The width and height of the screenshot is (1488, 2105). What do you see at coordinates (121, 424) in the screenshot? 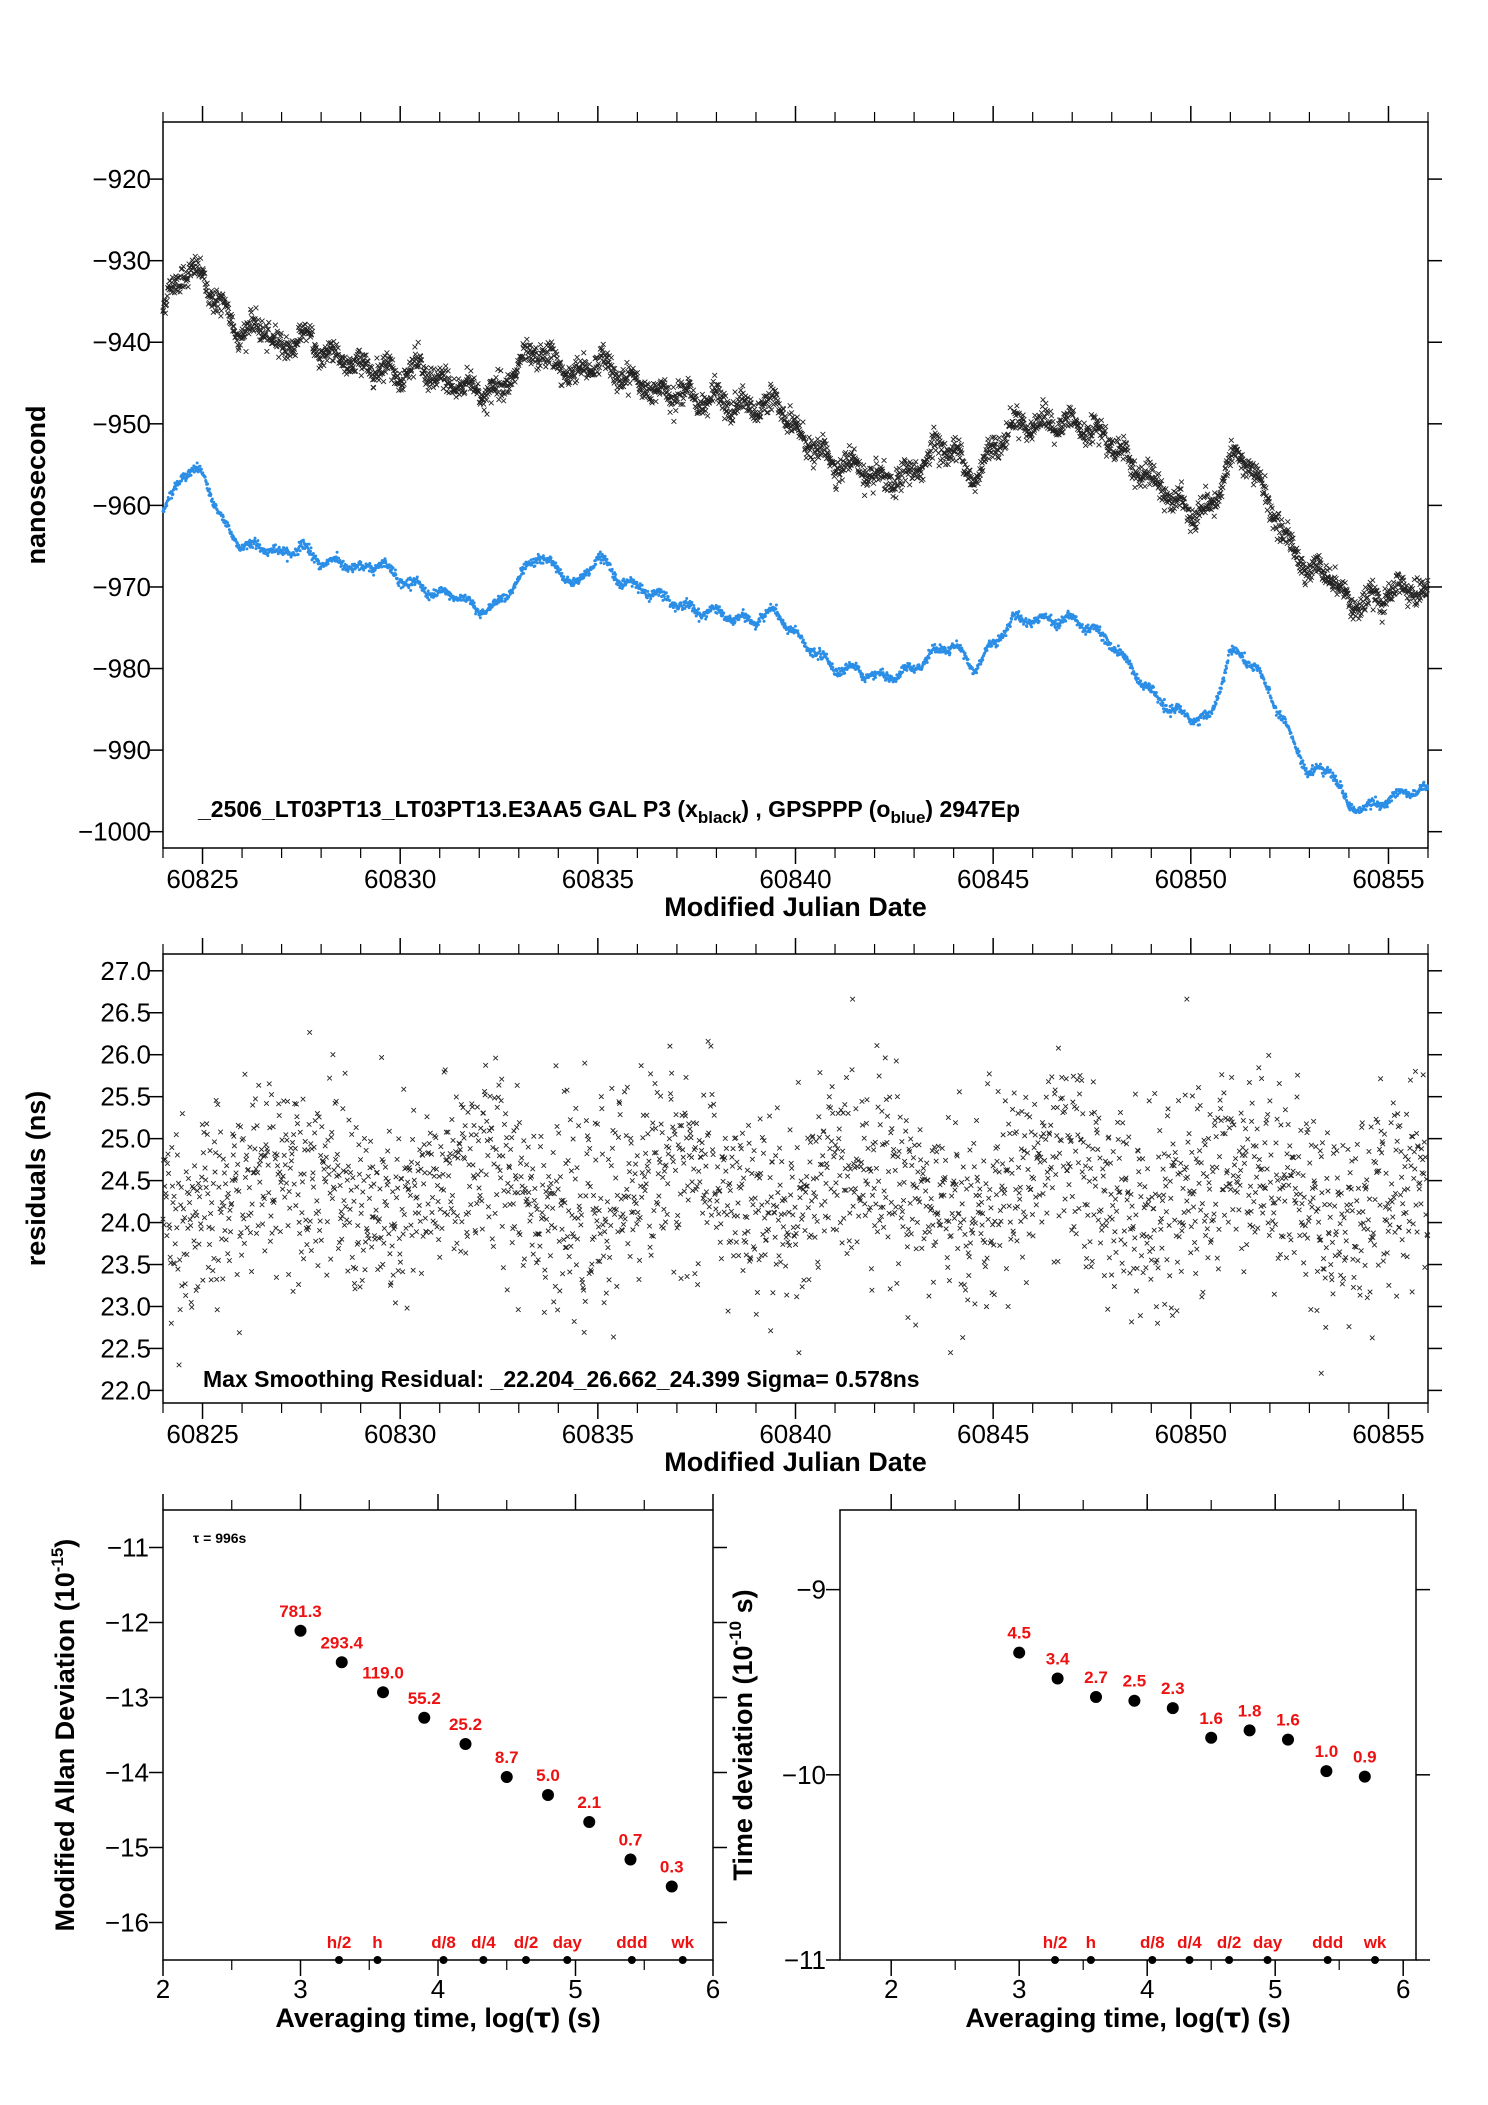
I see `y-tick-label: −950` at bounding box center [121, 424].